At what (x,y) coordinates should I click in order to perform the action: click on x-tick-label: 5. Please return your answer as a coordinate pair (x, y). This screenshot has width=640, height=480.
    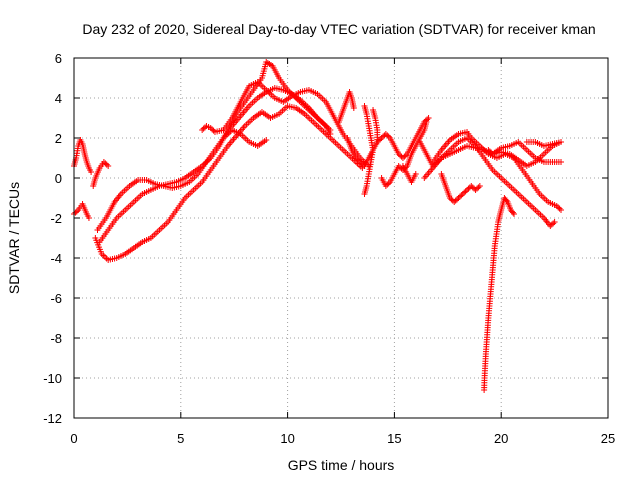
    Looking at the image, I should click on (180, 438).